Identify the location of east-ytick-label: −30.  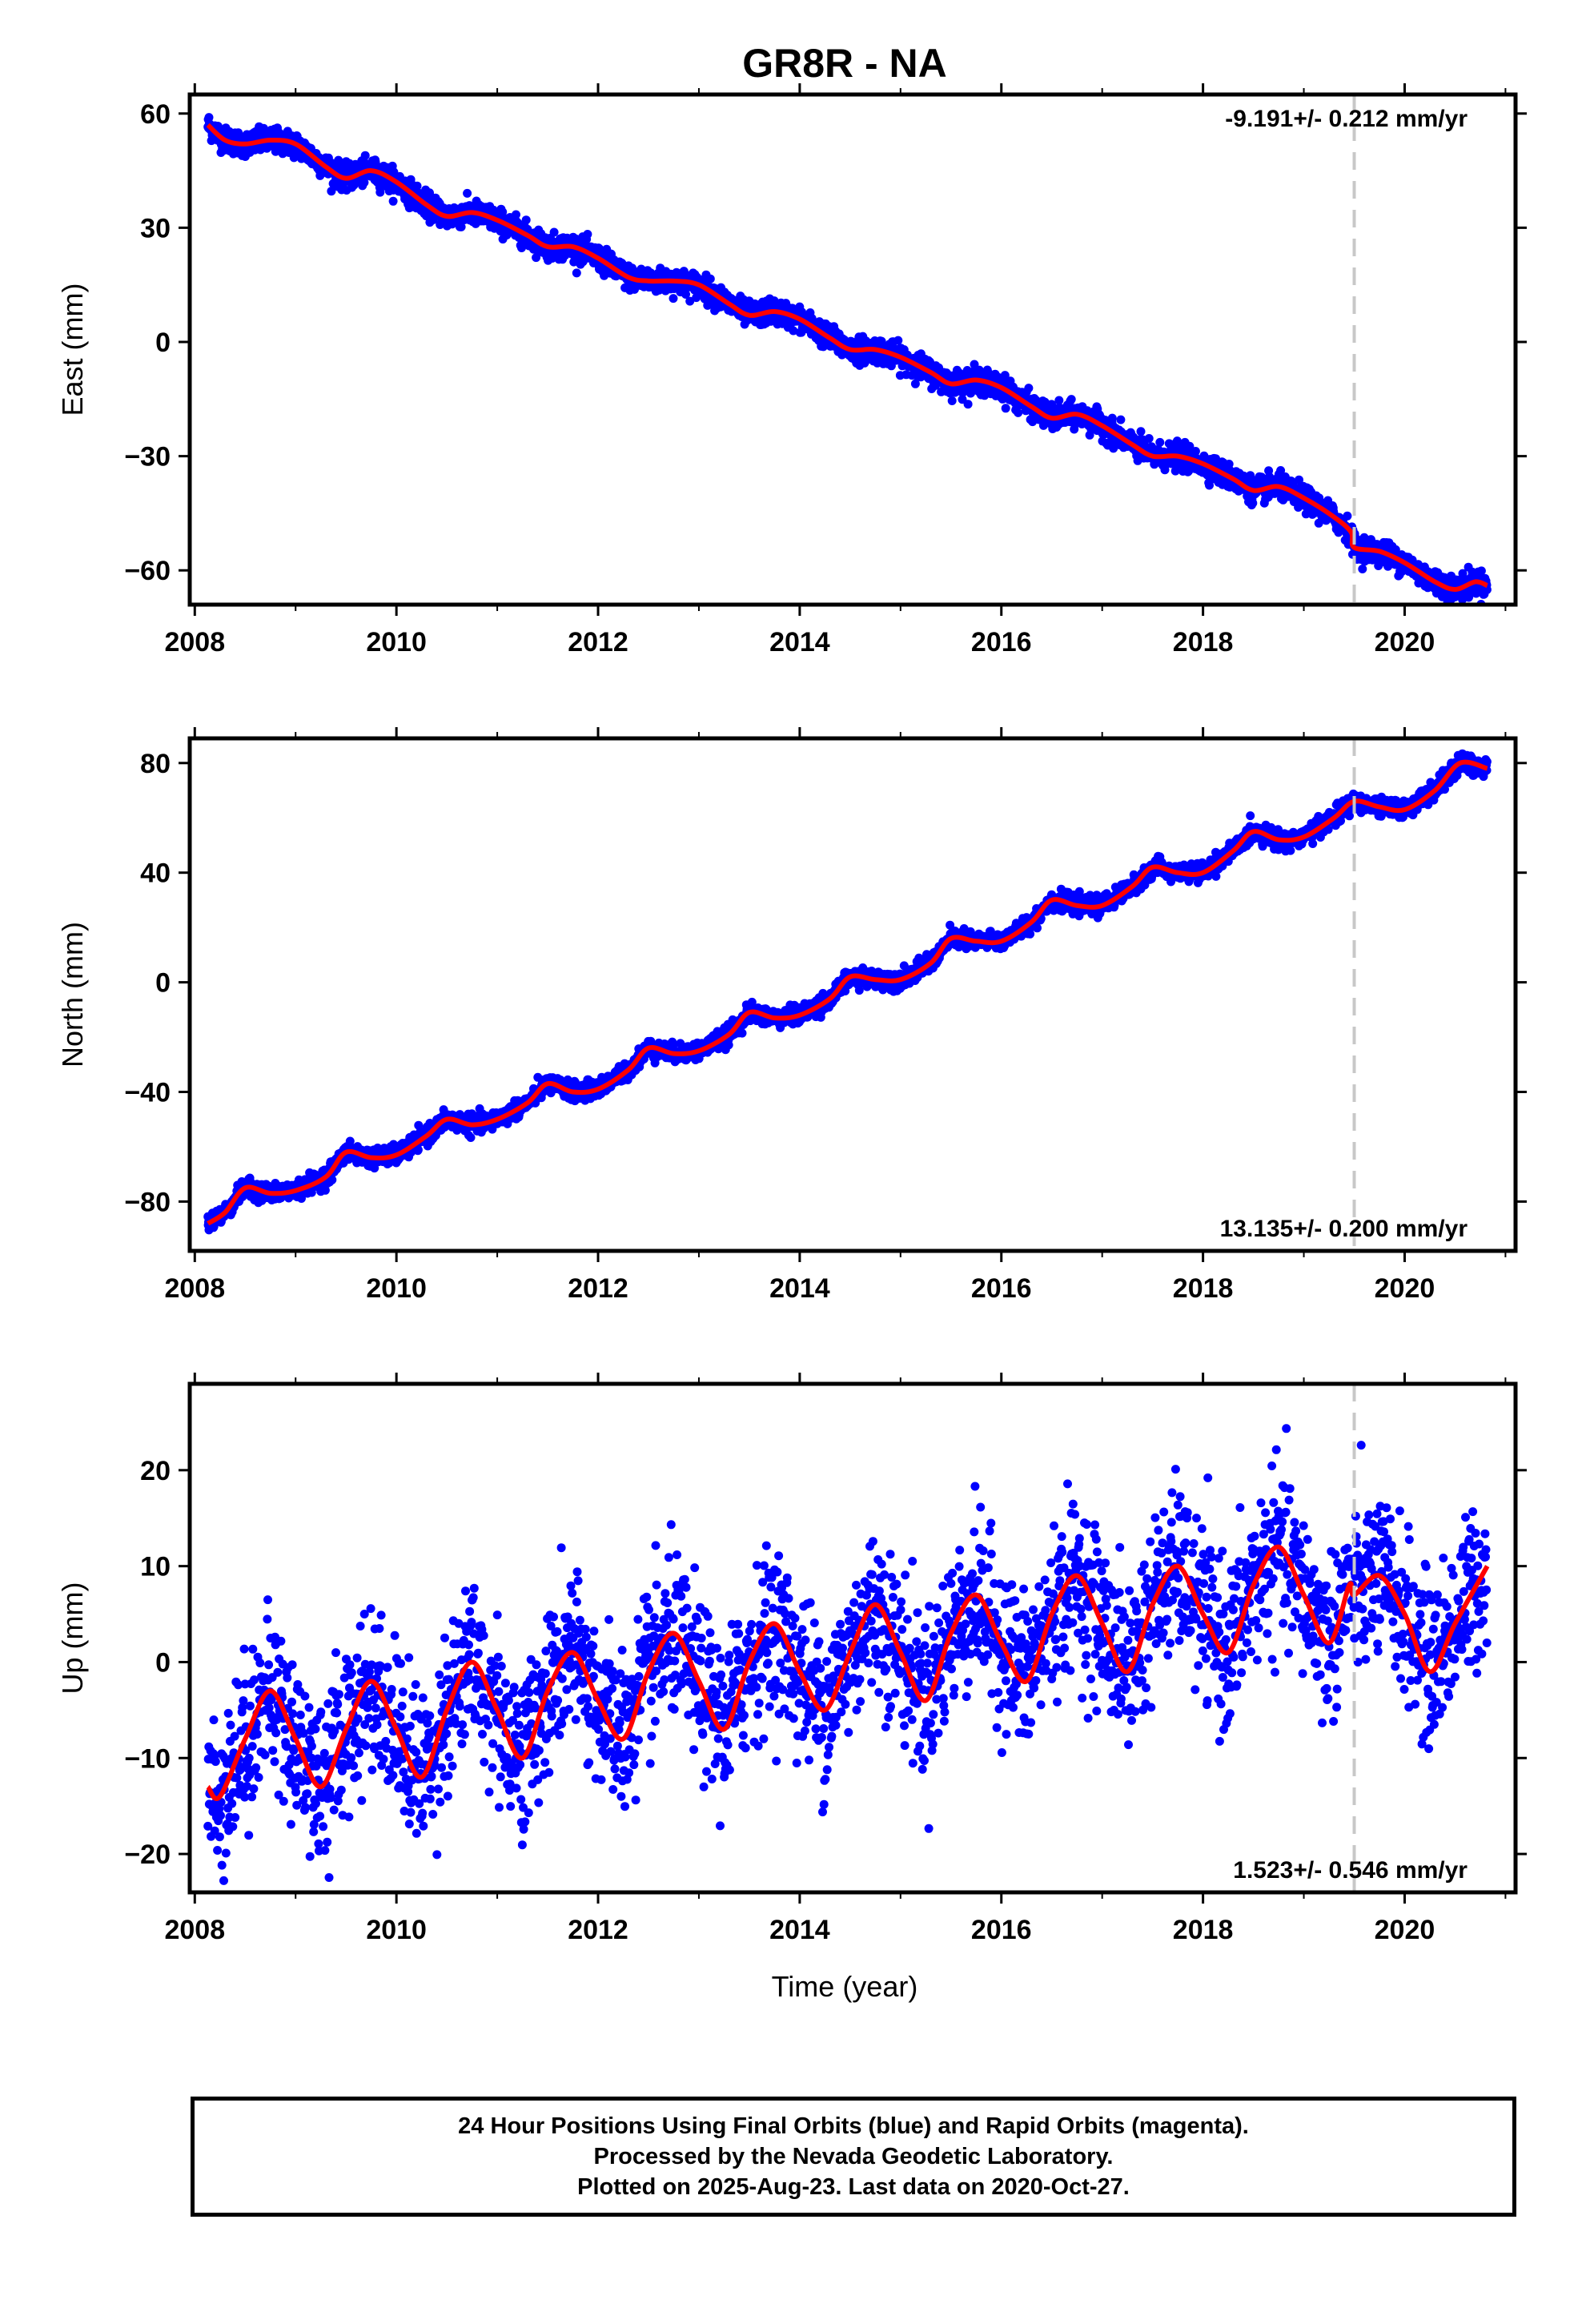
(147, 457).